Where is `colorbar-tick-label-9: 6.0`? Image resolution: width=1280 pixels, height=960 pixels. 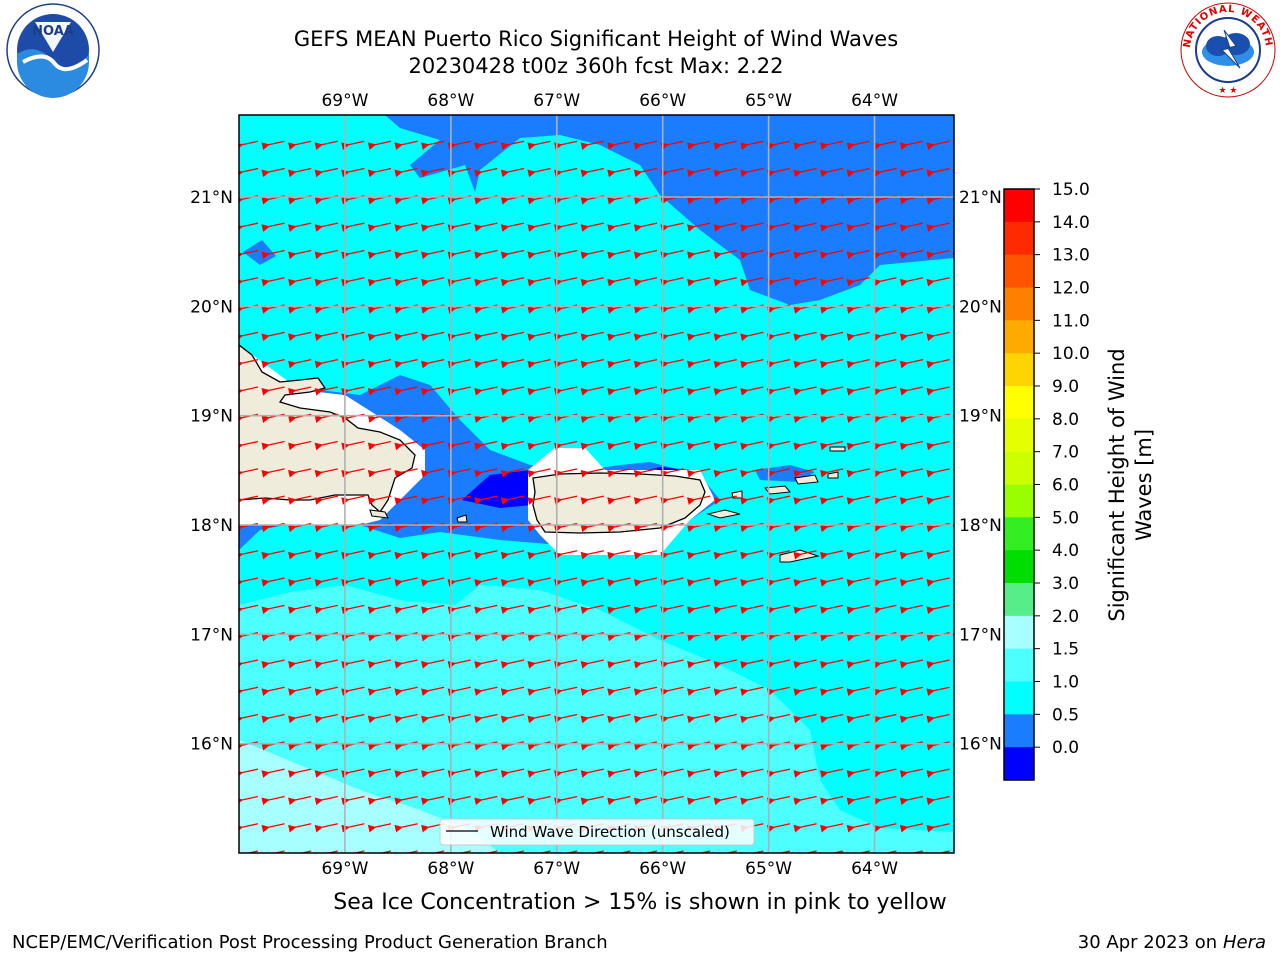
colorbar-tick-label-9: 6.0 is located at coordinates (1065, 486).